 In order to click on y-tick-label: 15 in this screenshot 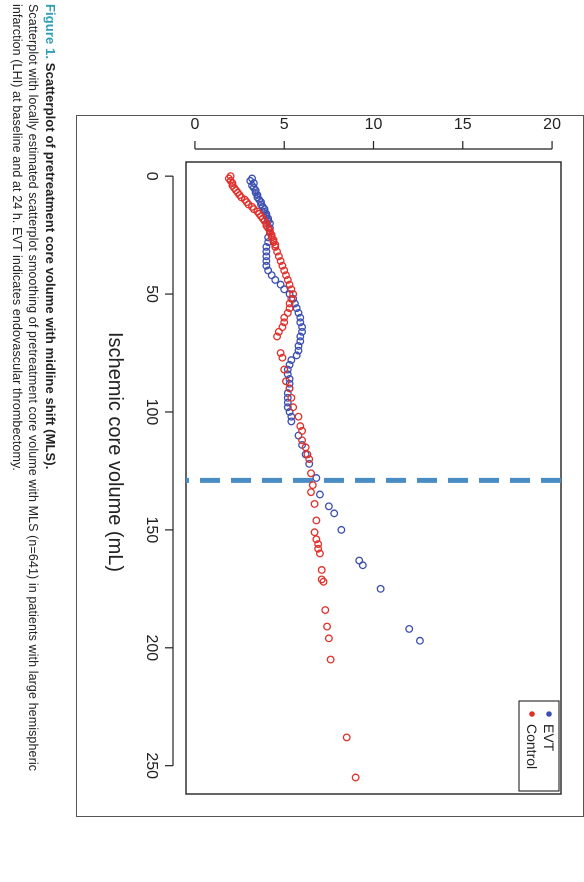, I will do `click(463, 124)`.